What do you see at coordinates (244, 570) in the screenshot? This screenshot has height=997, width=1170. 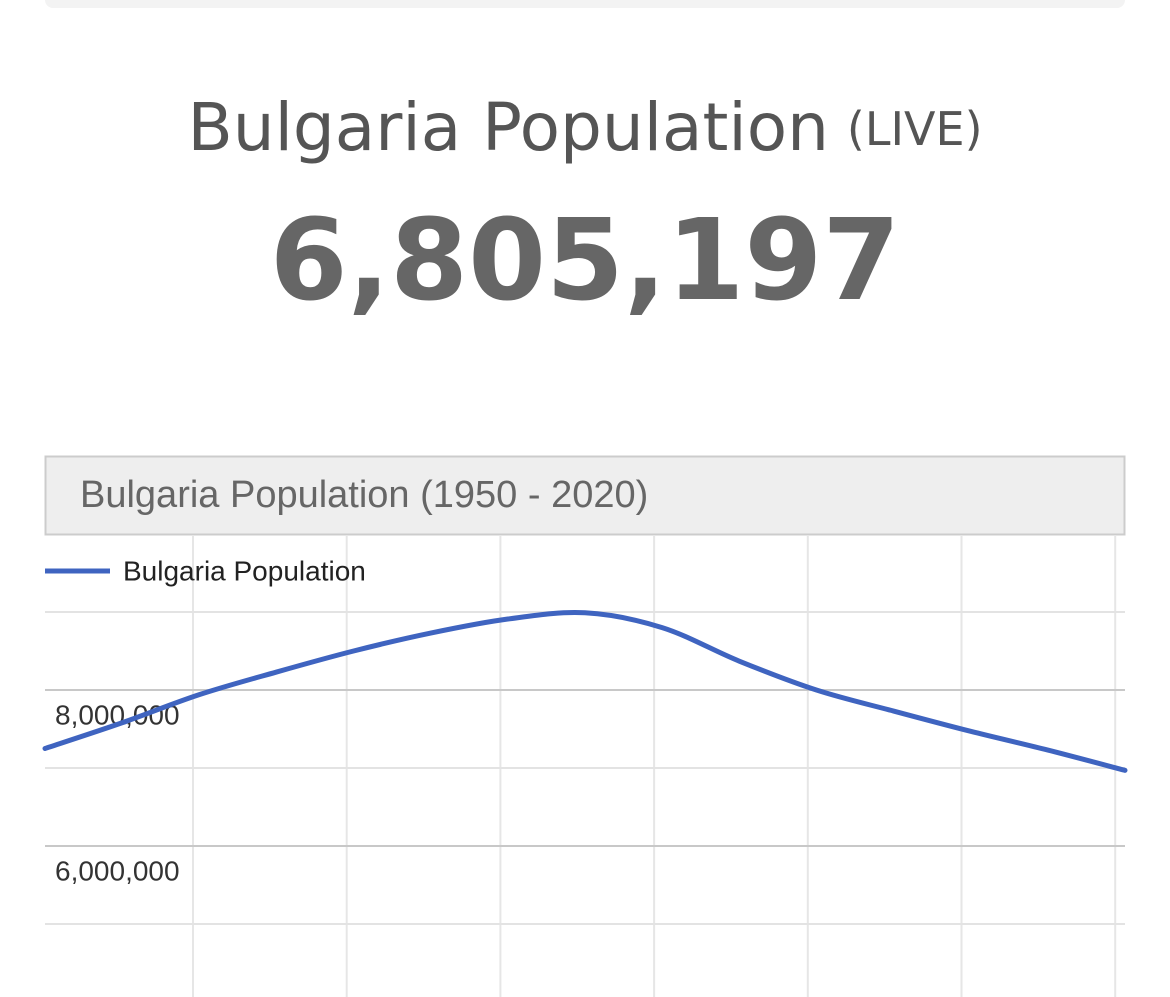 I see `legend-label: Bulgaria Population` at bounding box center [244, 570].